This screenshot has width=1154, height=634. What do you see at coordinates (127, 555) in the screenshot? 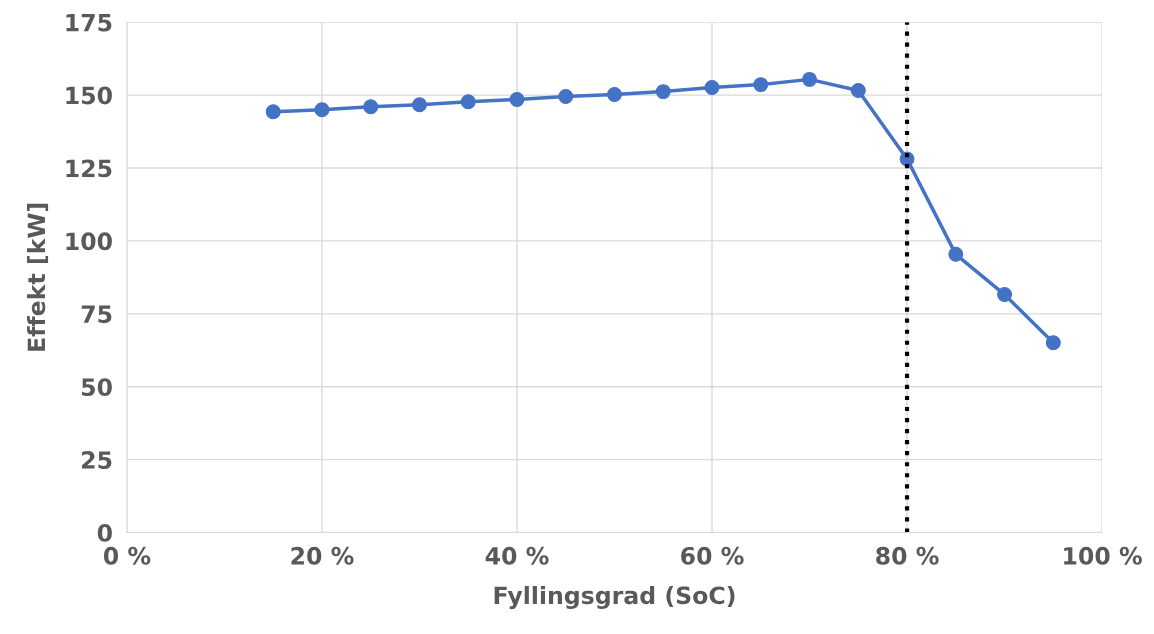
I see `x-tick-label: 0 %` at bounding box center [127, 555].